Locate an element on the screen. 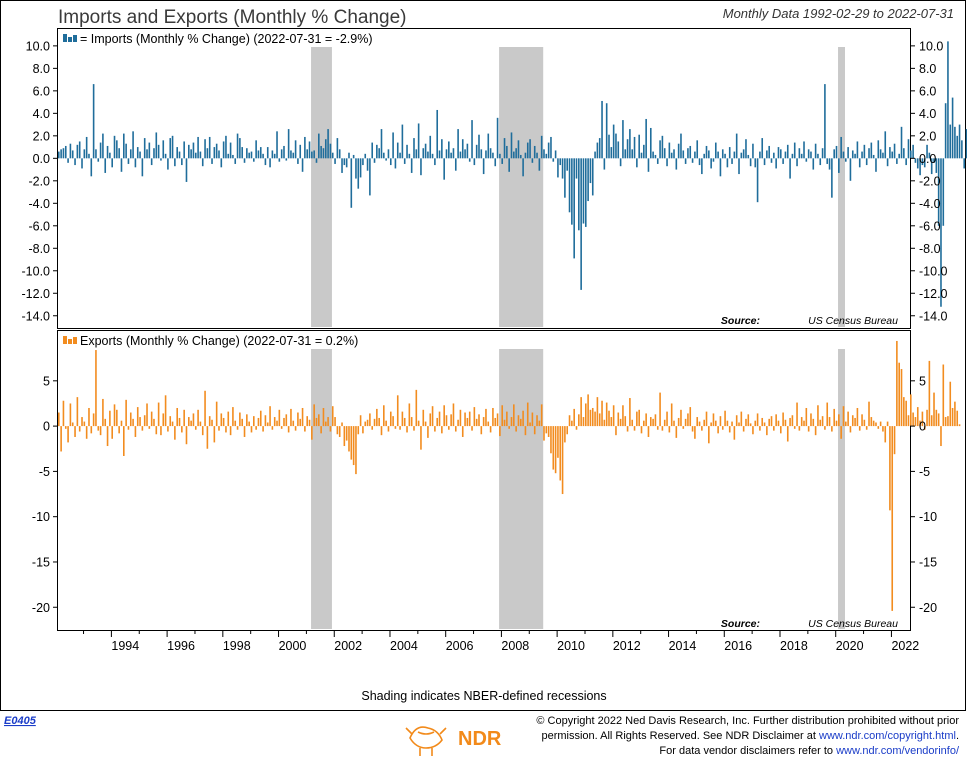 This screenshot has width=967, height=763. imports-ytick-right-label: -4.0 is located at coordinates (930, 204).